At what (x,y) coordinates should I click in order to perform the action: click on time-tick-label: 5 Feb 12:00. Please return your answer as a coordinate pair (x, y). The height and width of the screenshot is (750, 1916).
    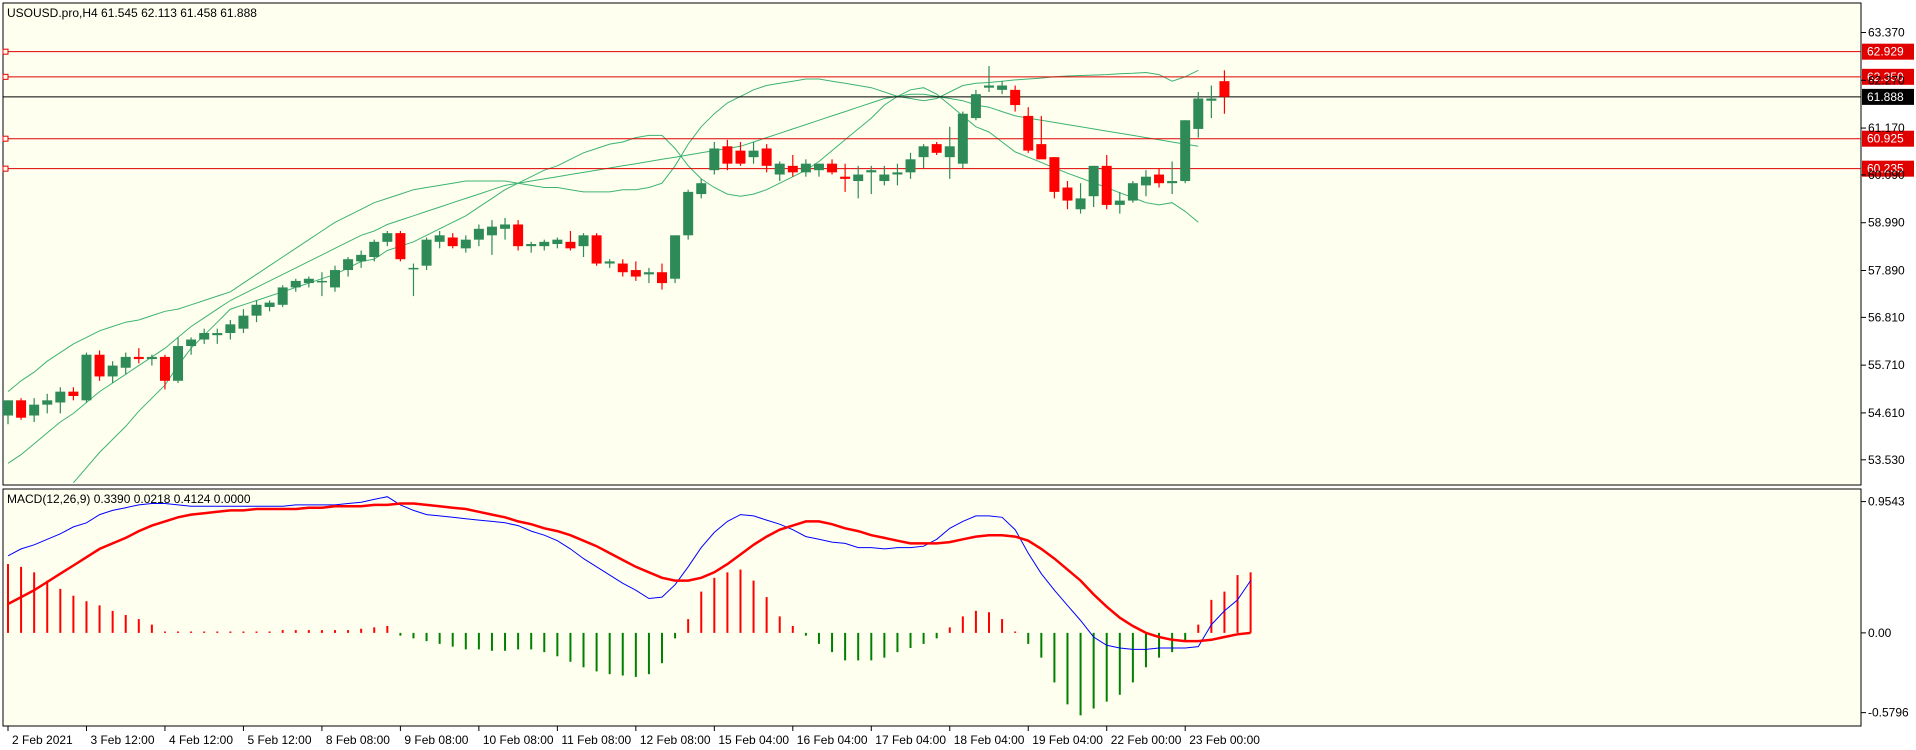
    Looking at the image, I should click on (279, 740).